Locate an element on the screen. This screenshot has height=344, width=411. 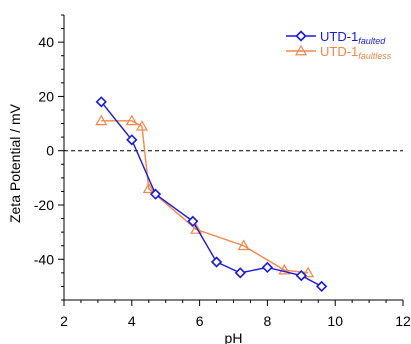
legend-label-faultless: UTD-1faultless is located at coordinates (356, 52).